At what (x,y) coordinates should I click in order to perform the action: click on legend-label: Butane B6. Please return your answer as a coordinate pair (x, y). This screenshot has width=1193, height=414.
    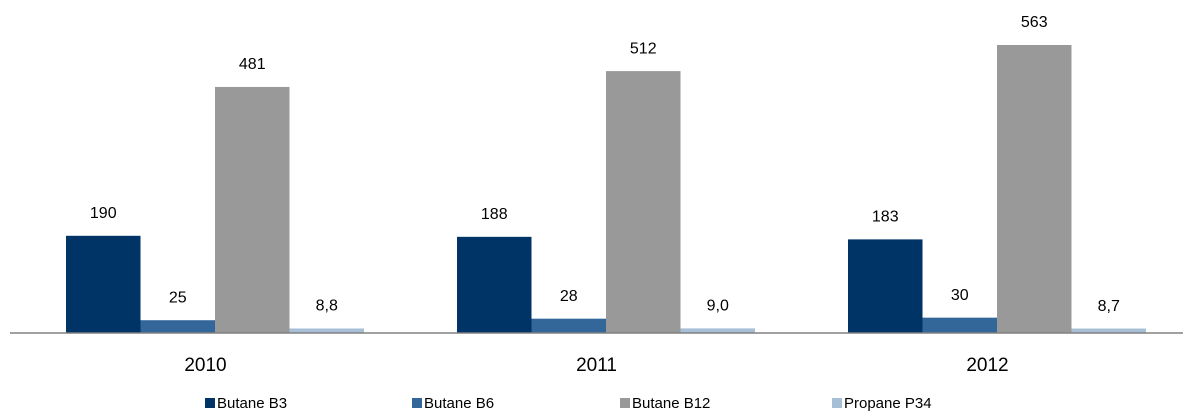
    Looking at the image, I should click on (459, 403).